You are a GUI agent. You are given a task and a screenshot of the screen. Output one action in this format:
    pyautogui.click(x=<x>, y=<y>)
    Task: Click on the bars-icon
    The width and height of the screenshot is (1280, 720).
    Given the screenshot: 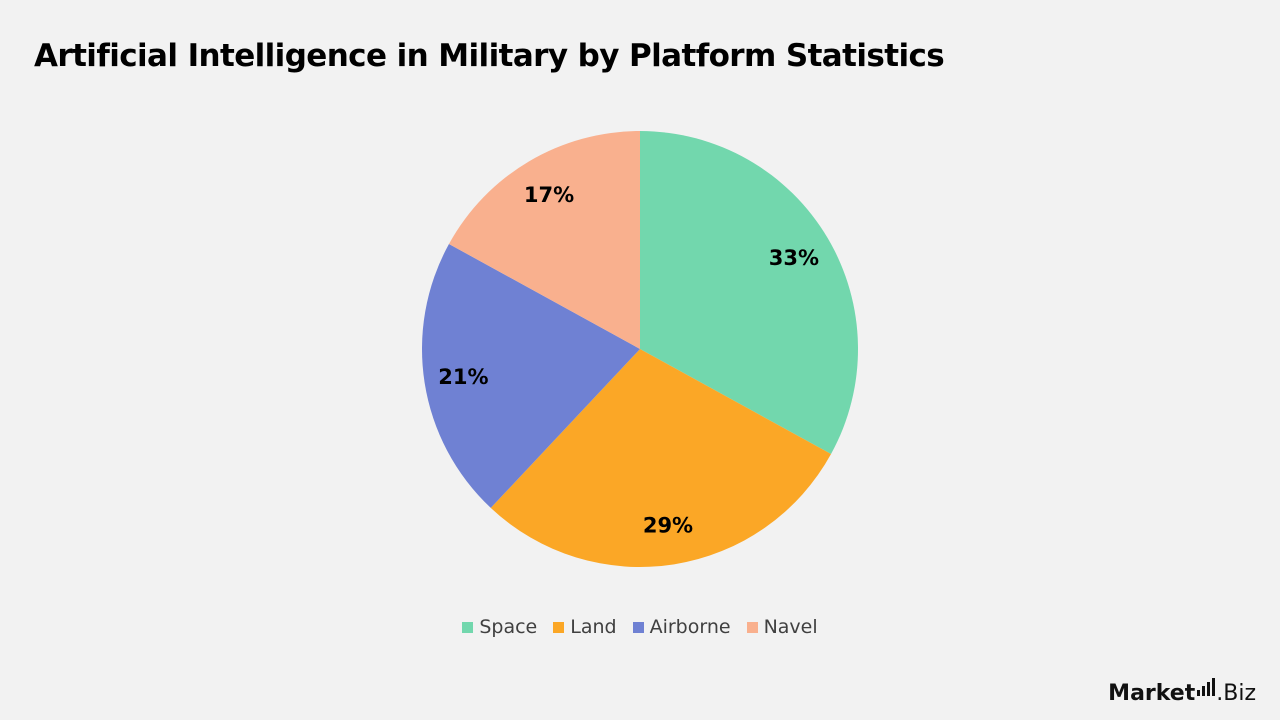 What is the action you would take?
    pyautogui.click(x=1206, y=687)
    